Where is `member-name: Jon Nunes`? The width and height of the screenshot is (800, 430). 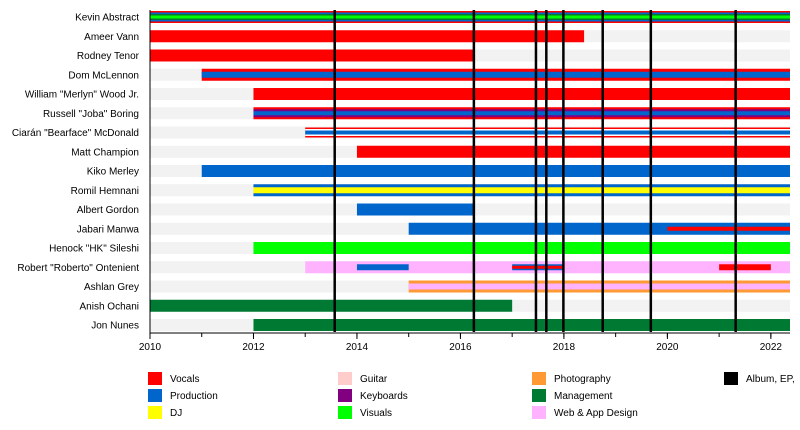
member-name: Jon Nunes is located at coordinates (115, 326).